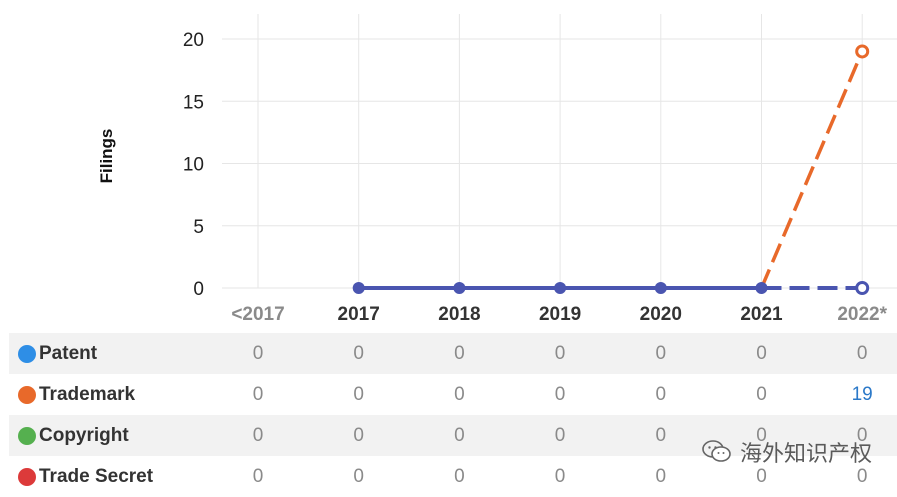  I want to click on x-tick-label: 2022*, so click(862, 314).